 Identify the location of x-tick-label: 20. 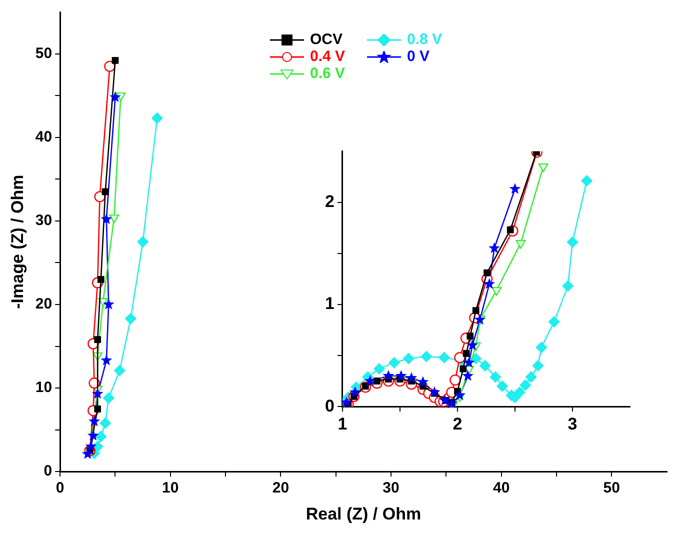
(281, 488).